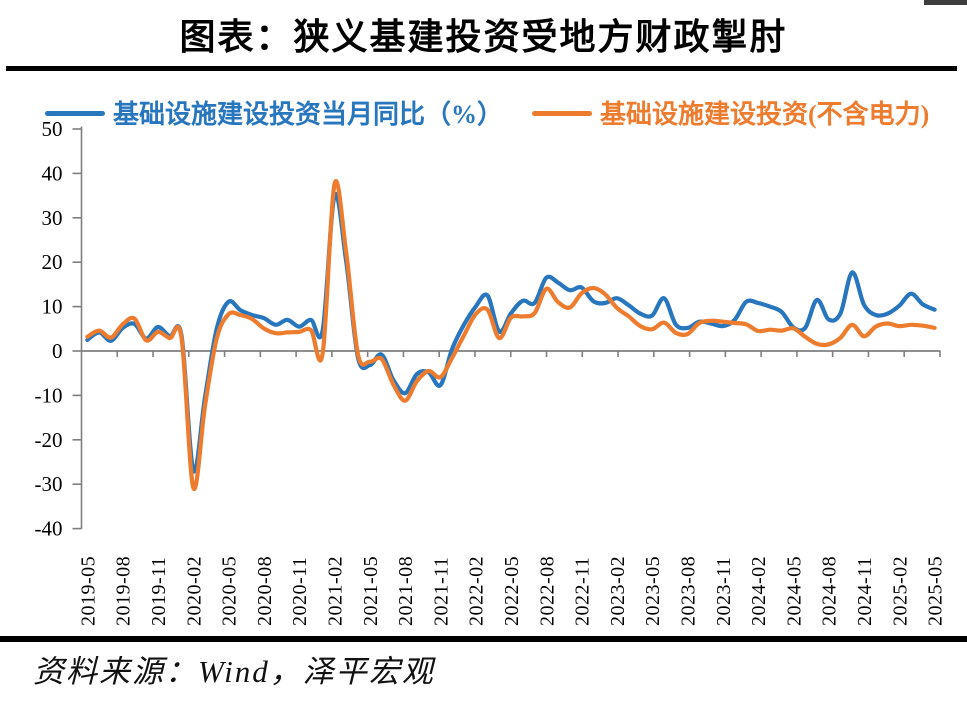  I want to click on svg-text: 40, so click(52, 173).